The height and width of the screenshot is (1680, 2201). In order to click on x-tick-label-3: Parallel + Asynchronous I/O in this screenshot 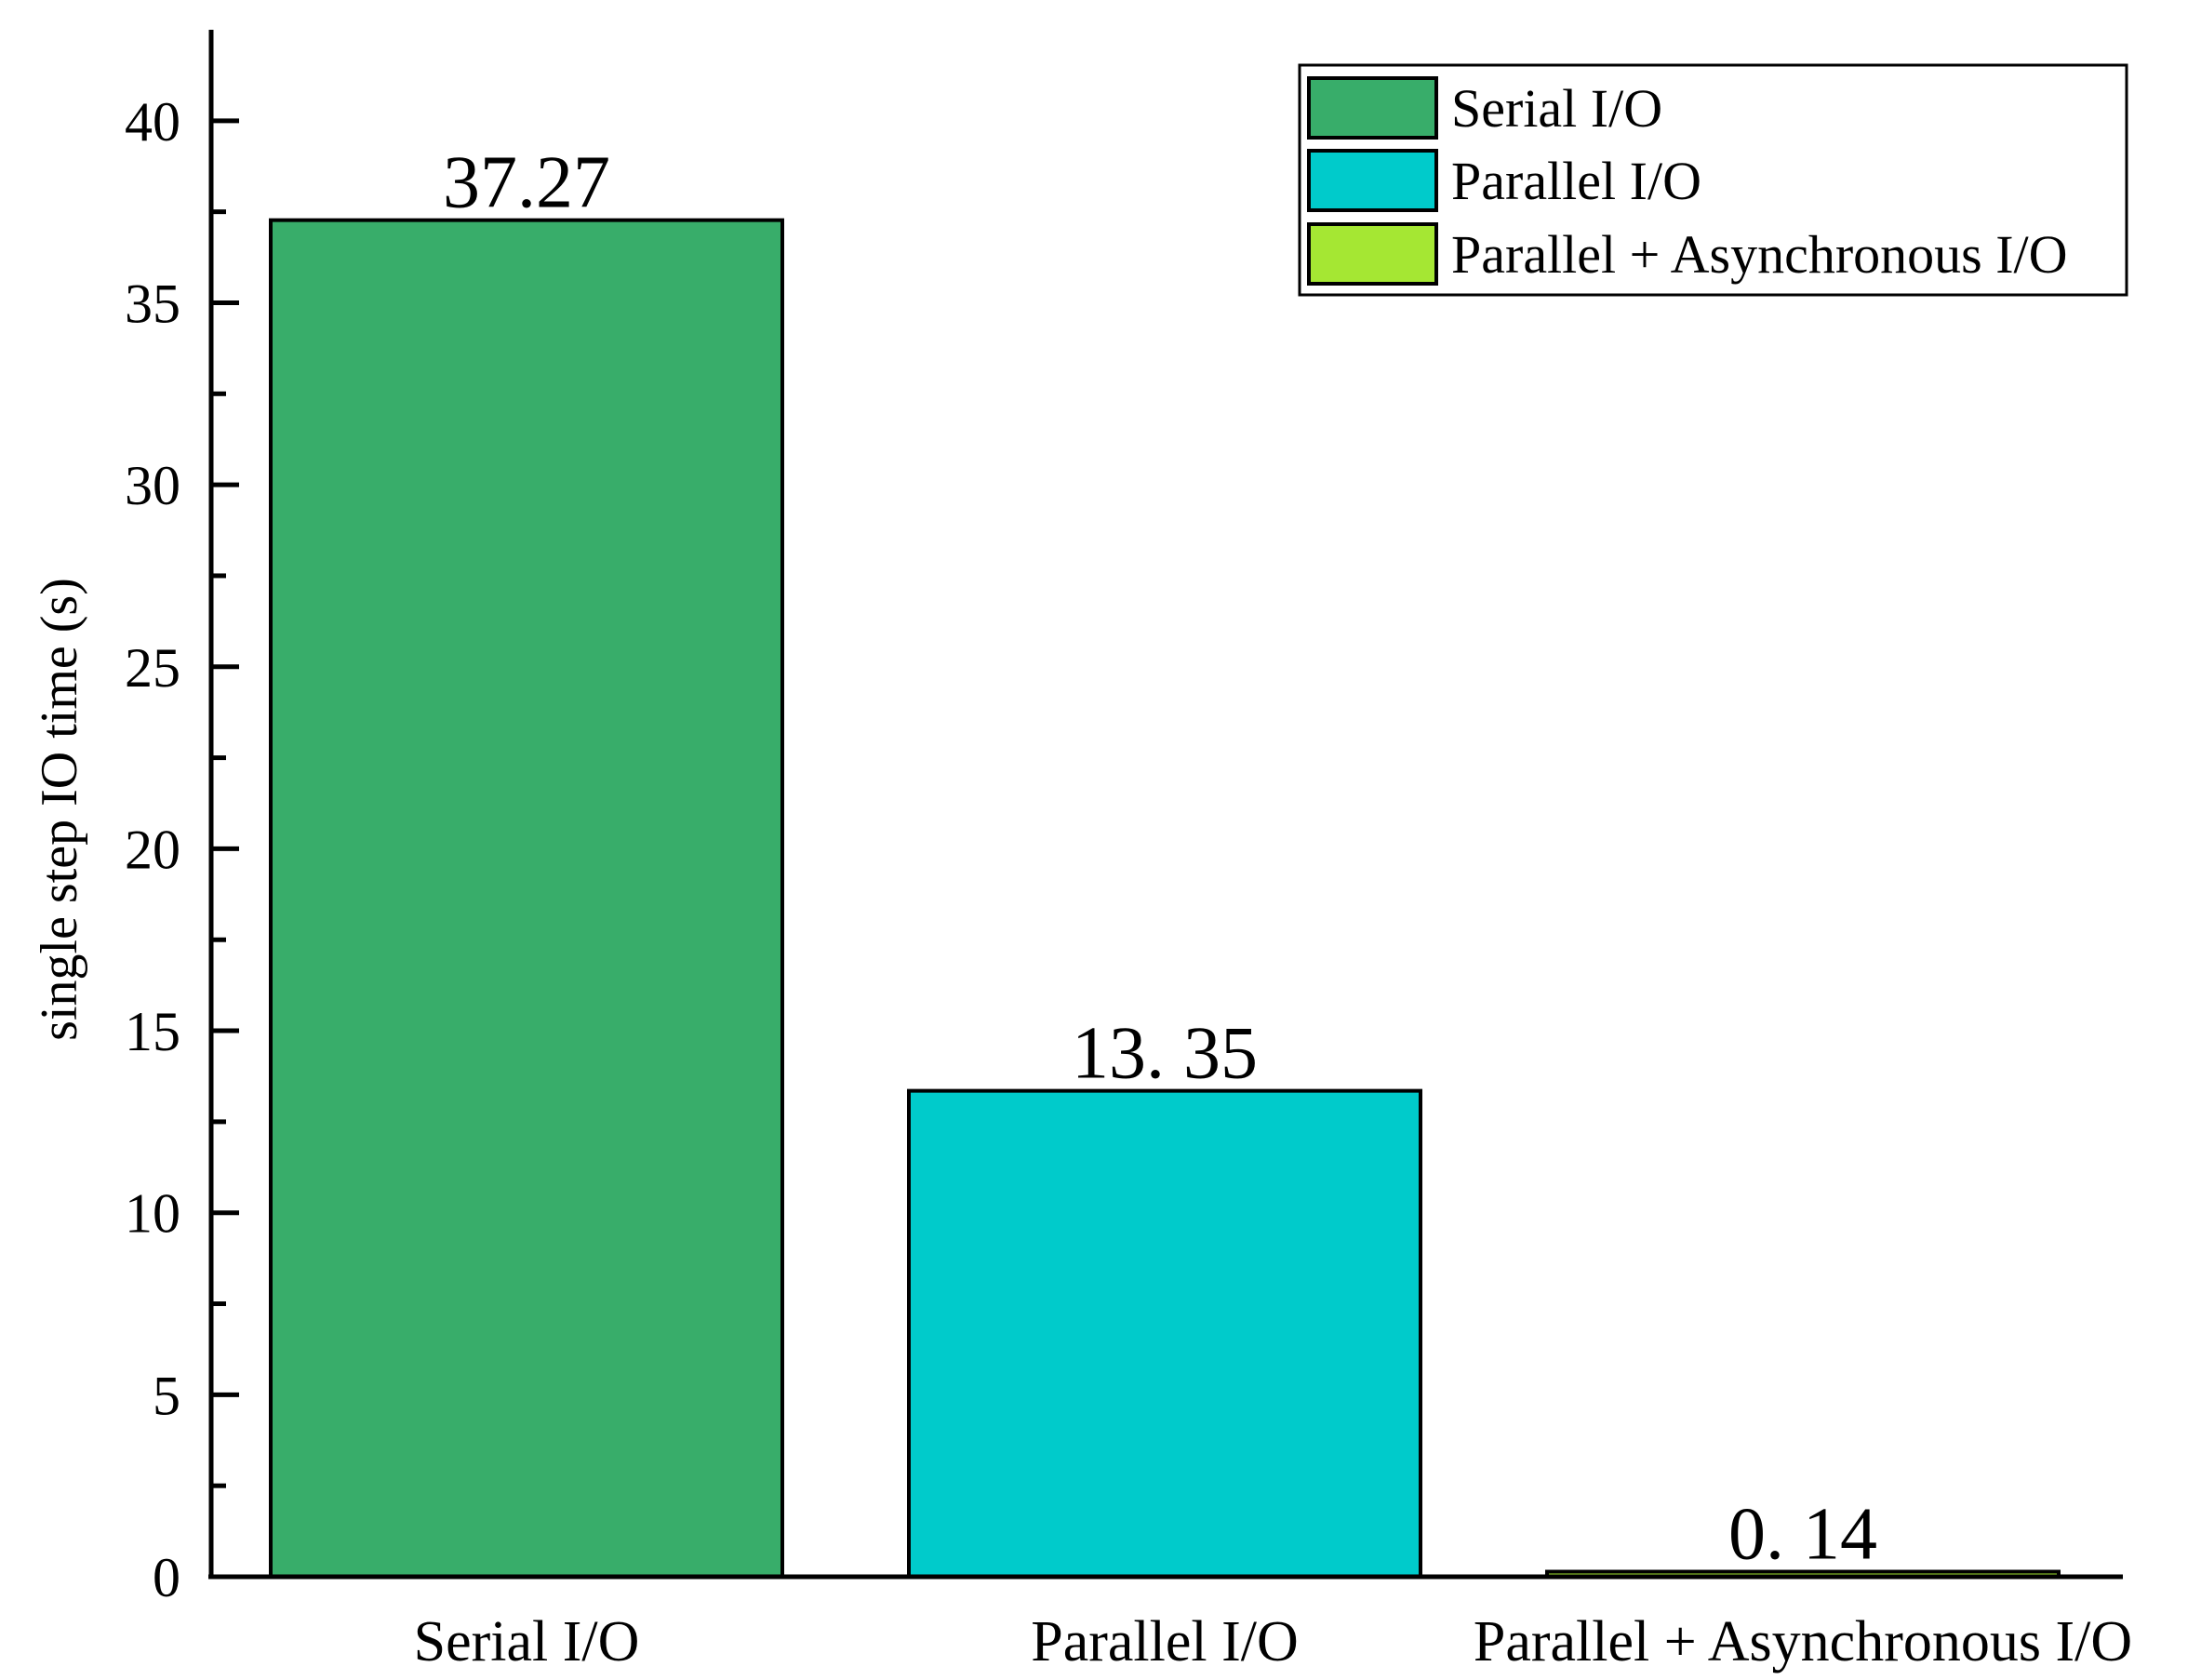, I will do `click(1803, 1641)`.